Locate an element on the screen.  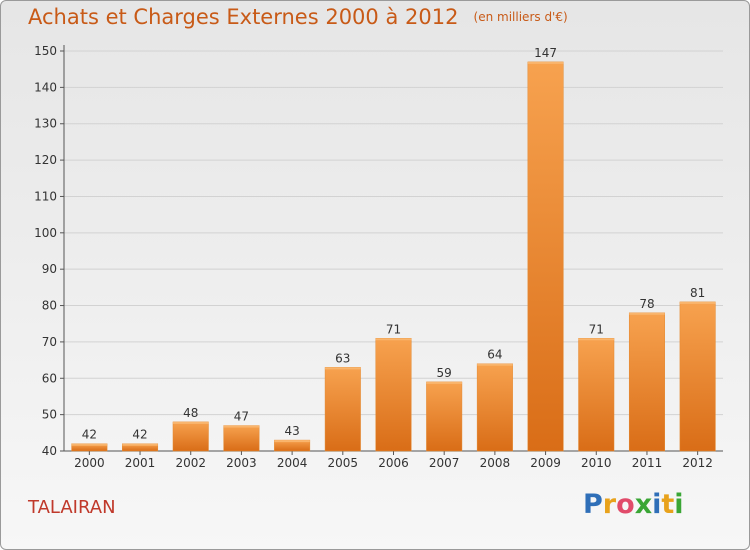
logo-letter: x is located at coordinates (643, 504).